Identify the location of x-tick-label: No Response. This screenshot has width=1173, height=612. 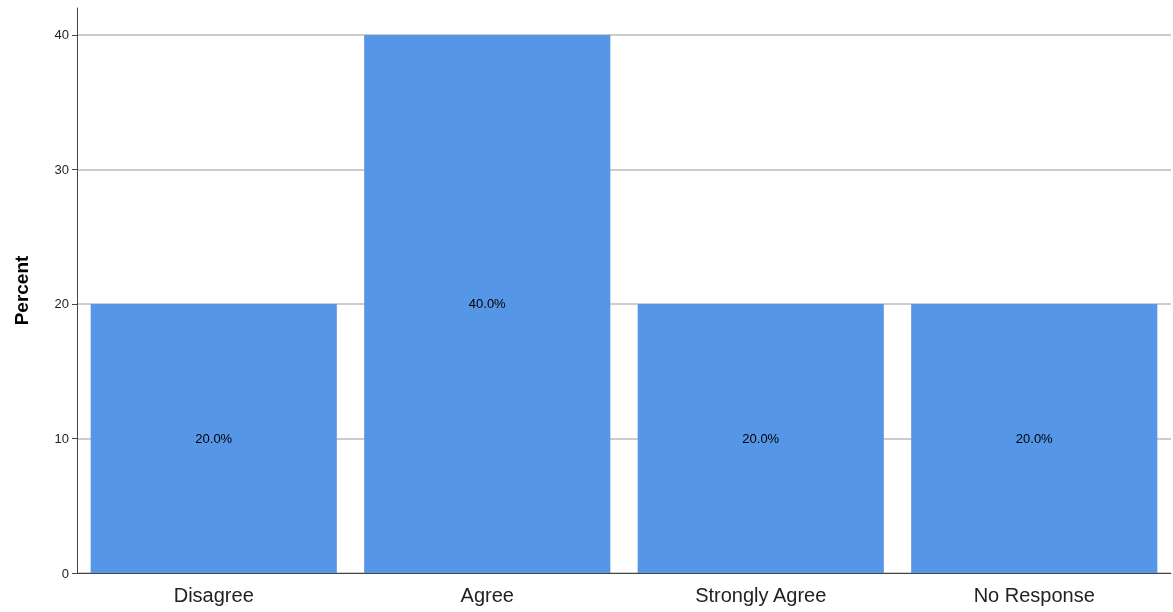
(1034, 595).